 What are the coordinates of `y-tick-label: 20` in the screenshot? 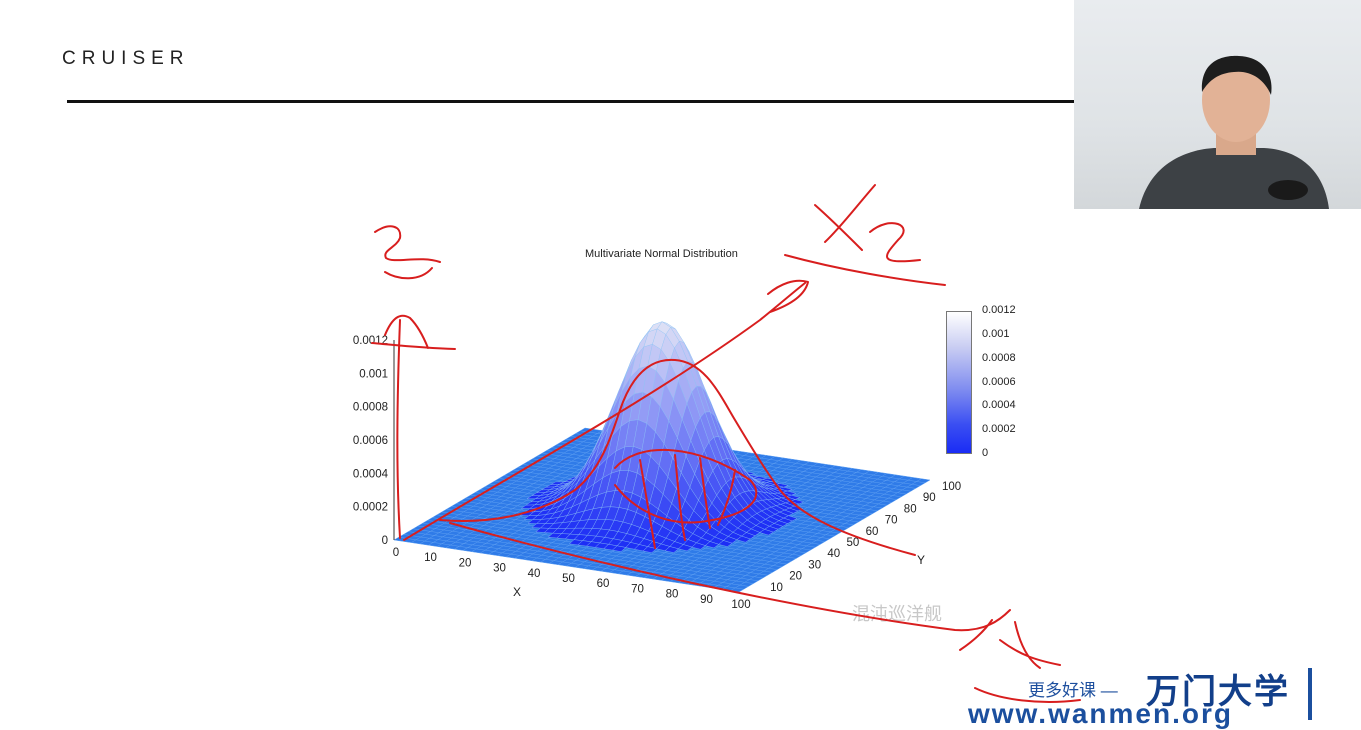 It's located at (795, 577).